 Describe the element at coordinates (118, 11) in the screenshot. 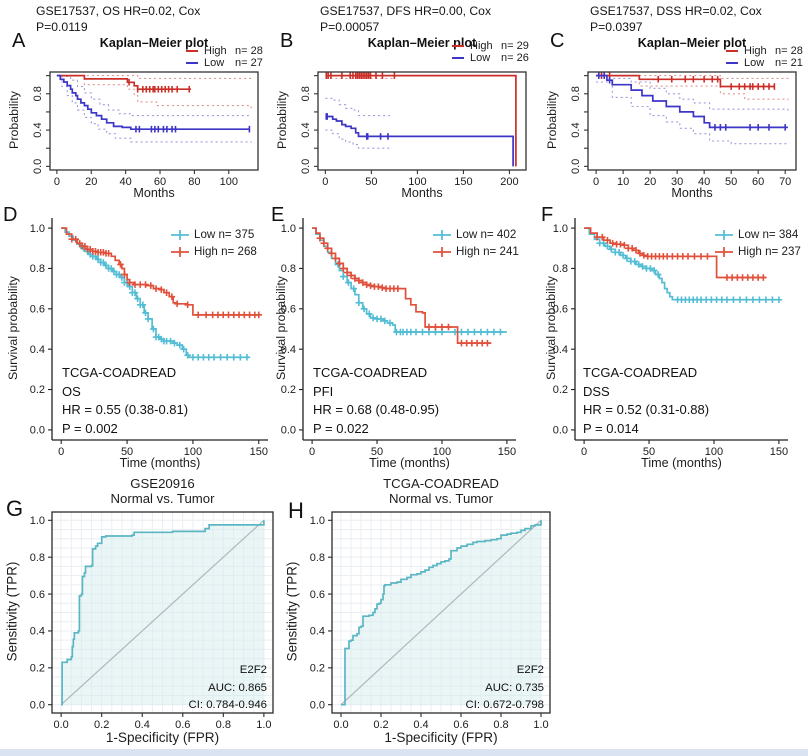

I see `header-line: GSE17537, OS HR=0.02, Cox` at that location.